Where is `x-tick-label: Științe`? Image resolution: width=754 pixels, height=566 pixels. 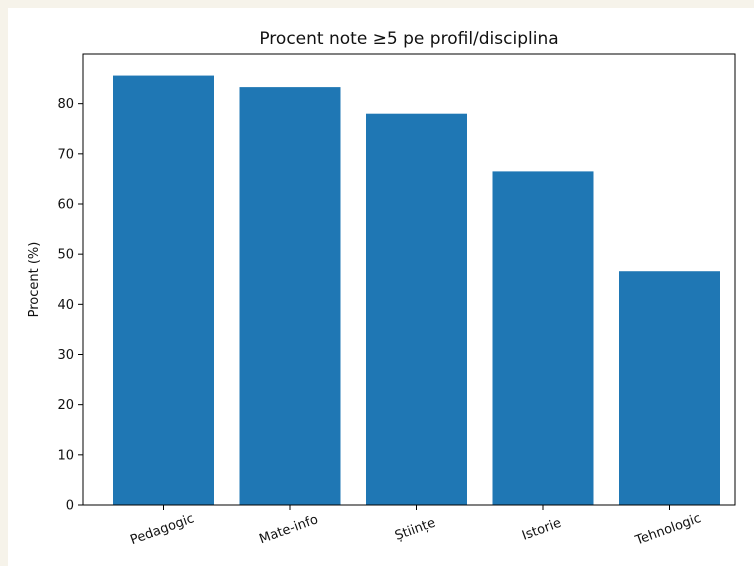
x-tick-label: Științe is located at coordinates (415, 529).